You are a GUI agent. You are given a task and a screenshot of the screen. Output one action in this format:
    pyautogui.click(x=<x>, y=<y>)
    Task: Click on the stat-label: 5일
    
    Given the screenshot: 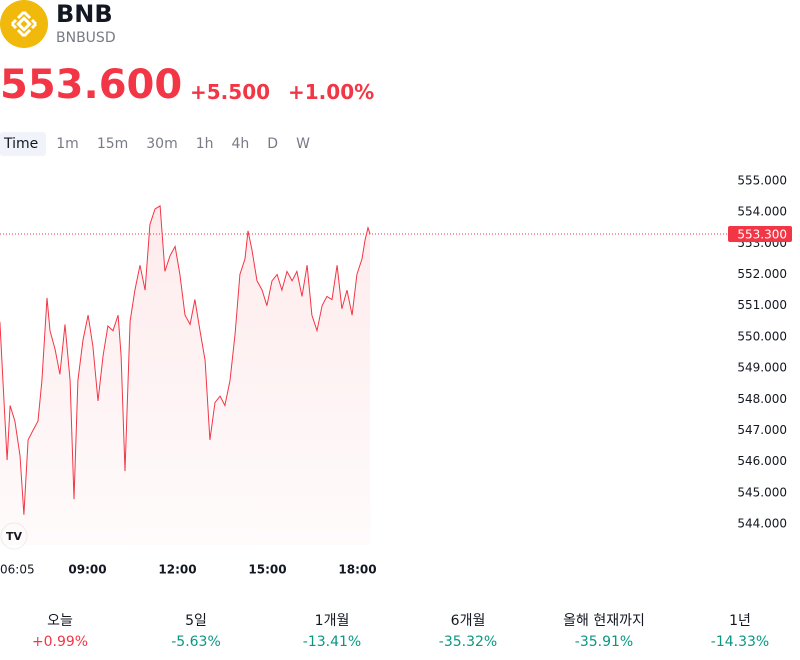 What is the action you would take?
    pyautogui.click(x=196, y=621)
    